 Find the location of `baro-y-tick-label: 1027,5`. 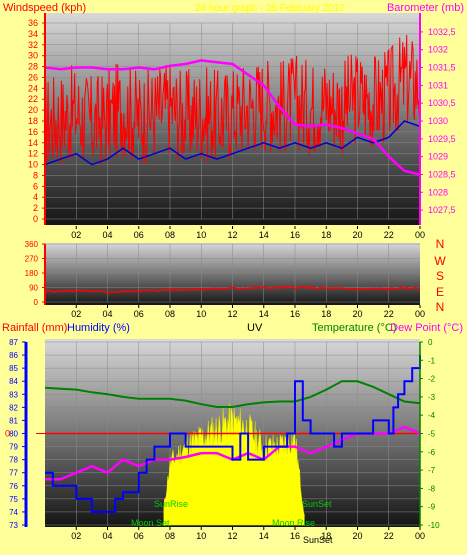

baro-y-tick-label: 1027,5 is located at coordinates (442, 210).